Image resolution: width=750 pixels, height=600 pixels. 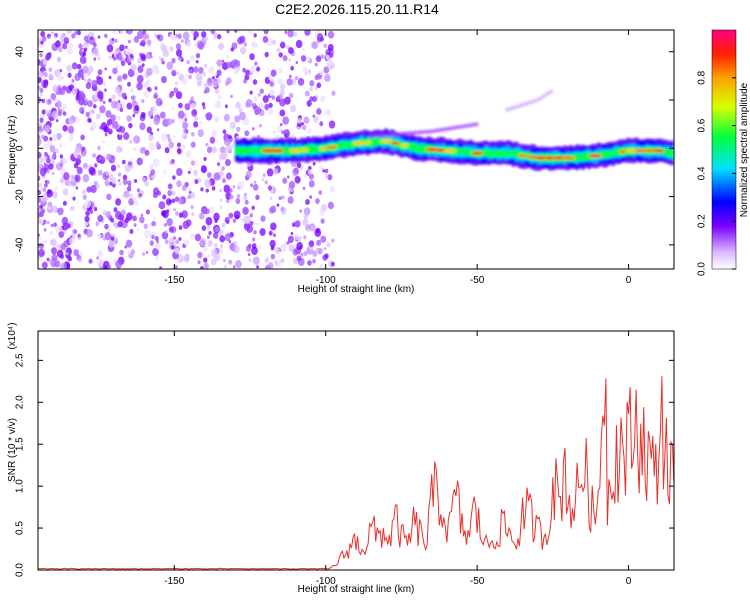 What do you see at coordinates (12, 150) in the screenshot?
I see `spectrogram-y-label: Frequency (Hz)` at bounding box center [12, 150].